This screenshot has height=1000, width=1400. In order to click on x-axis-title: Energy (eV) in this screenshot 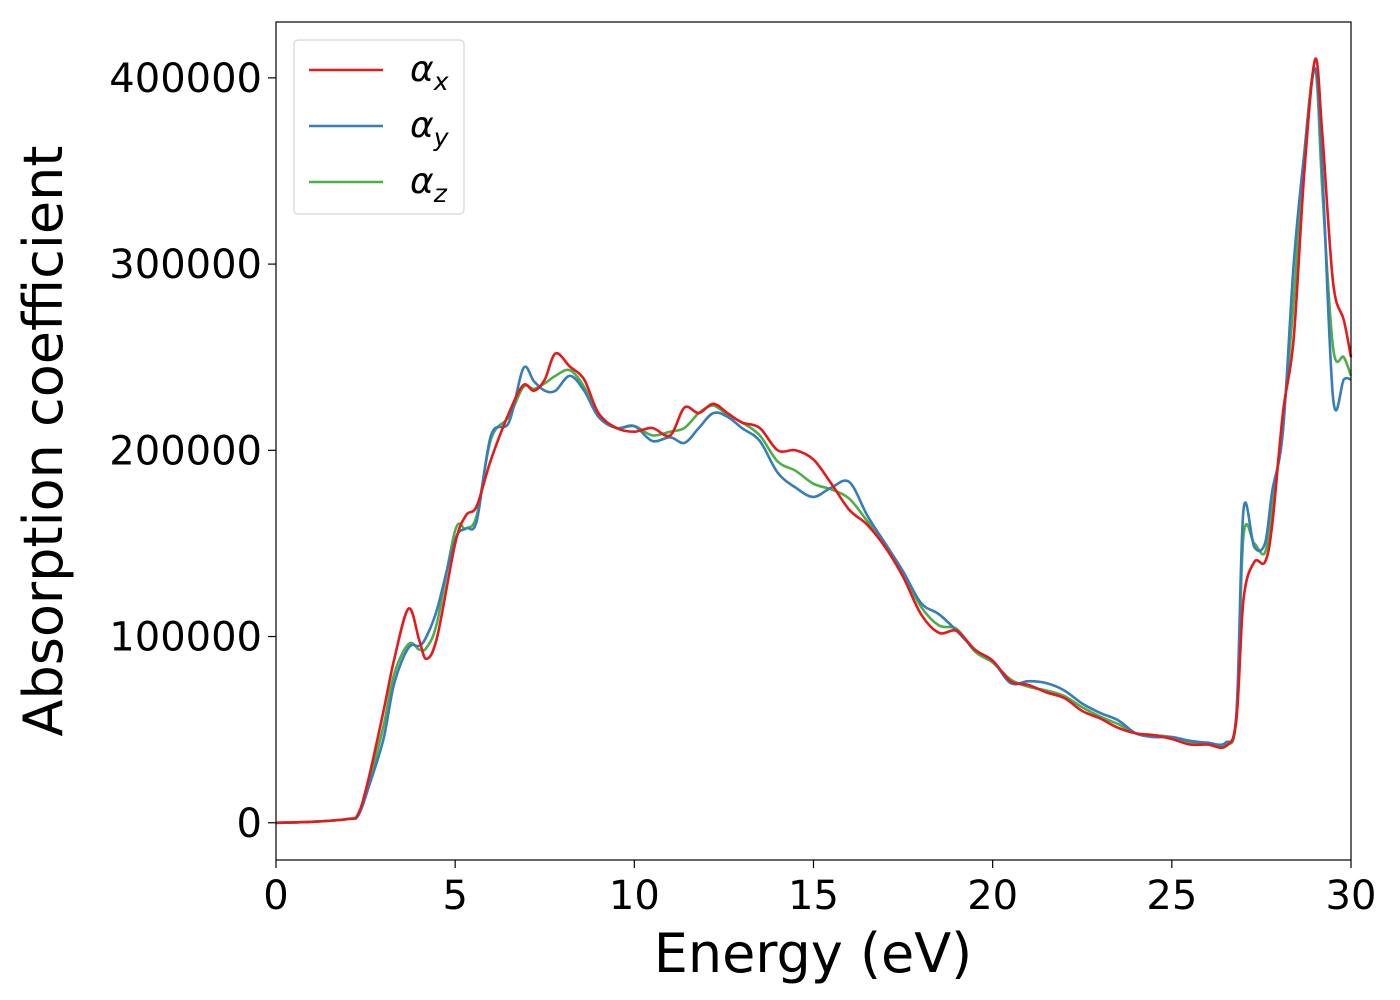, I will do `click(813, 953)`.